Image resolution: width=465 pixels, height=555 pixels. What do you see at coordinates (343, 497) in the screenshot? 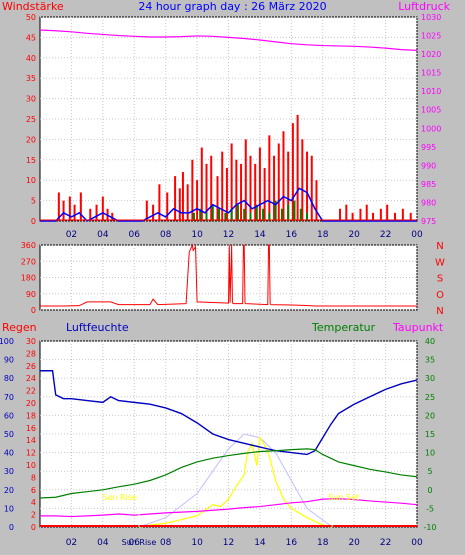
I see `sunset-label: Sun Set` at bounding box center [343, 497].